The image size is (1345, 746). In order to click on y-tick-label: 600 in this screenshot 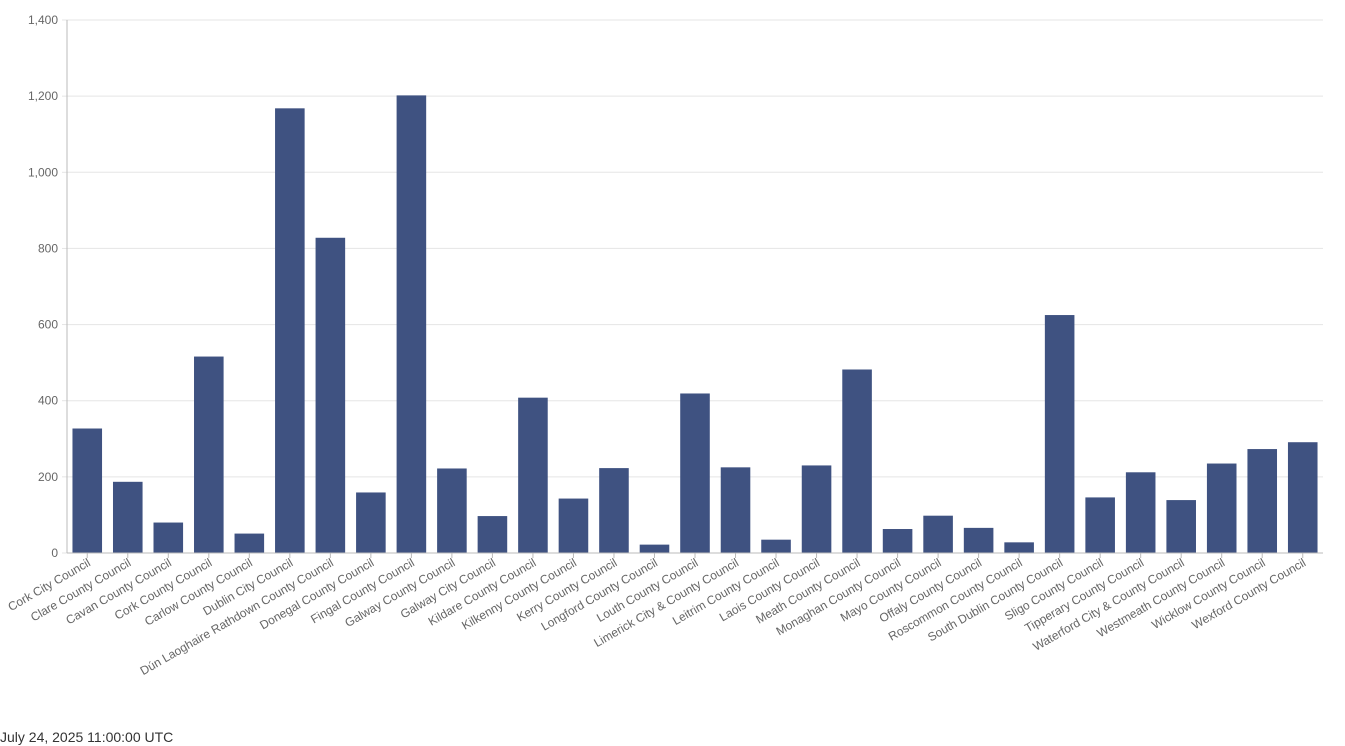, I will do `click(48, 325)`.